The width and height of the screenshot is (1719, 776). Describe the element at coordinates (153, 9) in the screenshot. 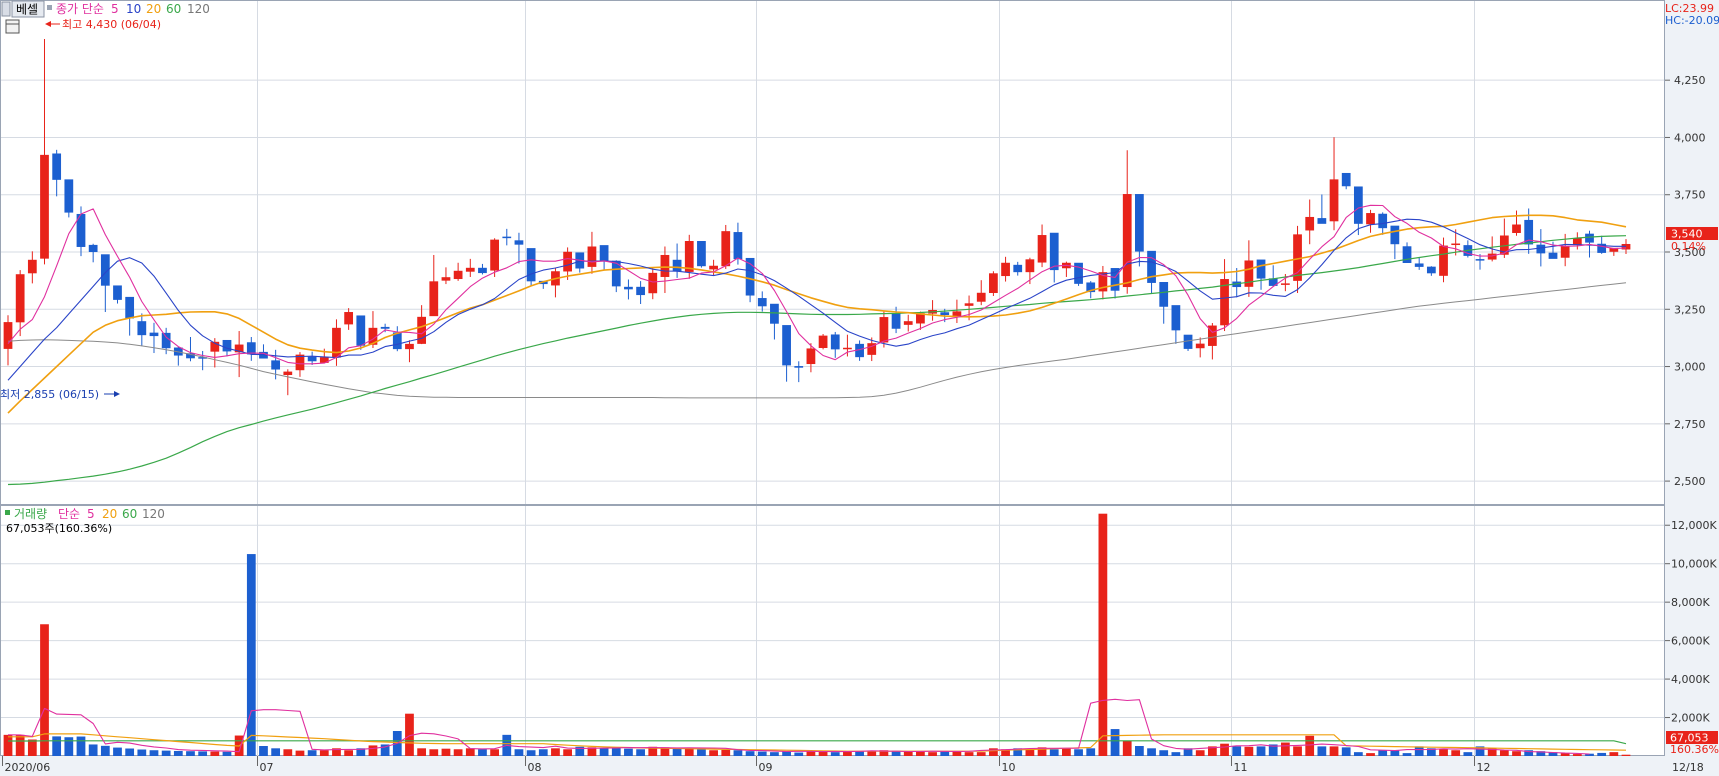

I see `ma20-label: 20` at that location.